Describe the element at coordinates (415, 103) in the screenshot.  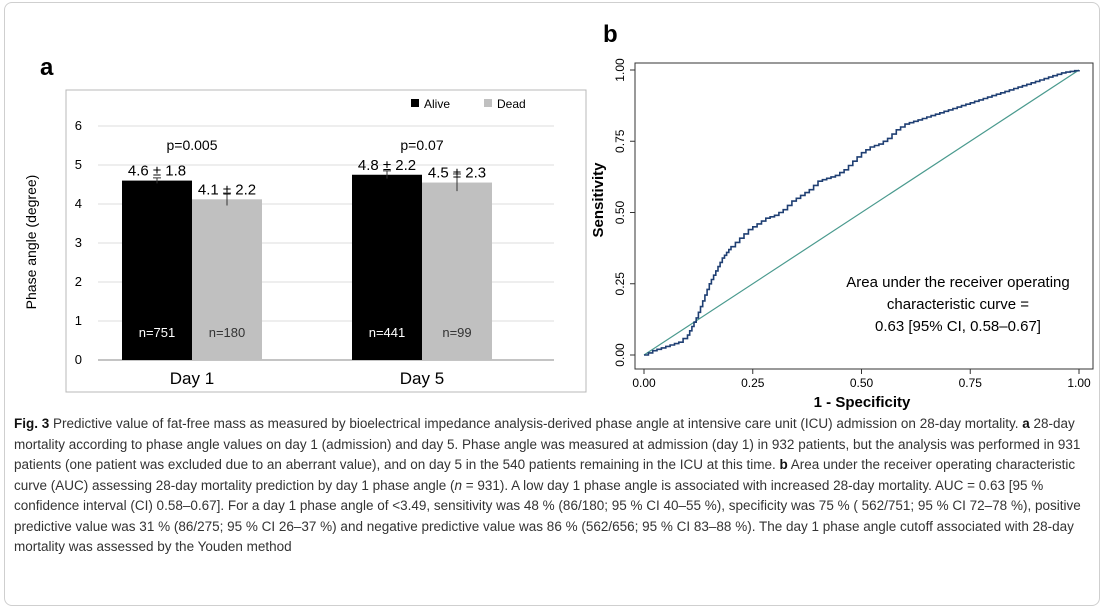
I see `legend-swatch-alive` at that location.